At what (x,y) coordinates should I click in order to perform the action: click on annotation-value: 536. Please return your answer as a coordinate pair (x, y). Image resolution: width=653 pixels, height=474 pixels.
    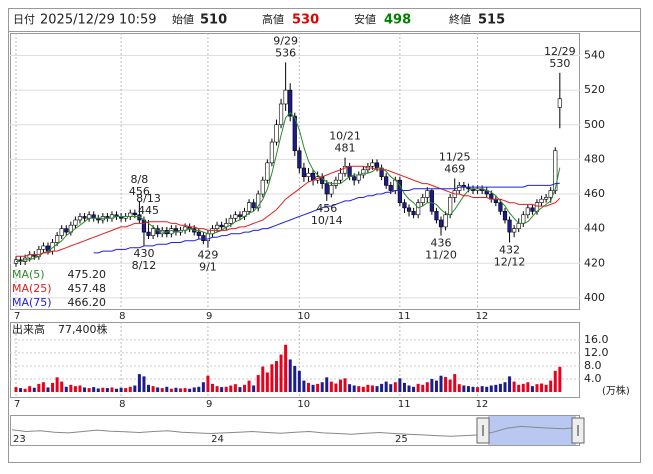
    Looking at the image, I should click on (285, 52).